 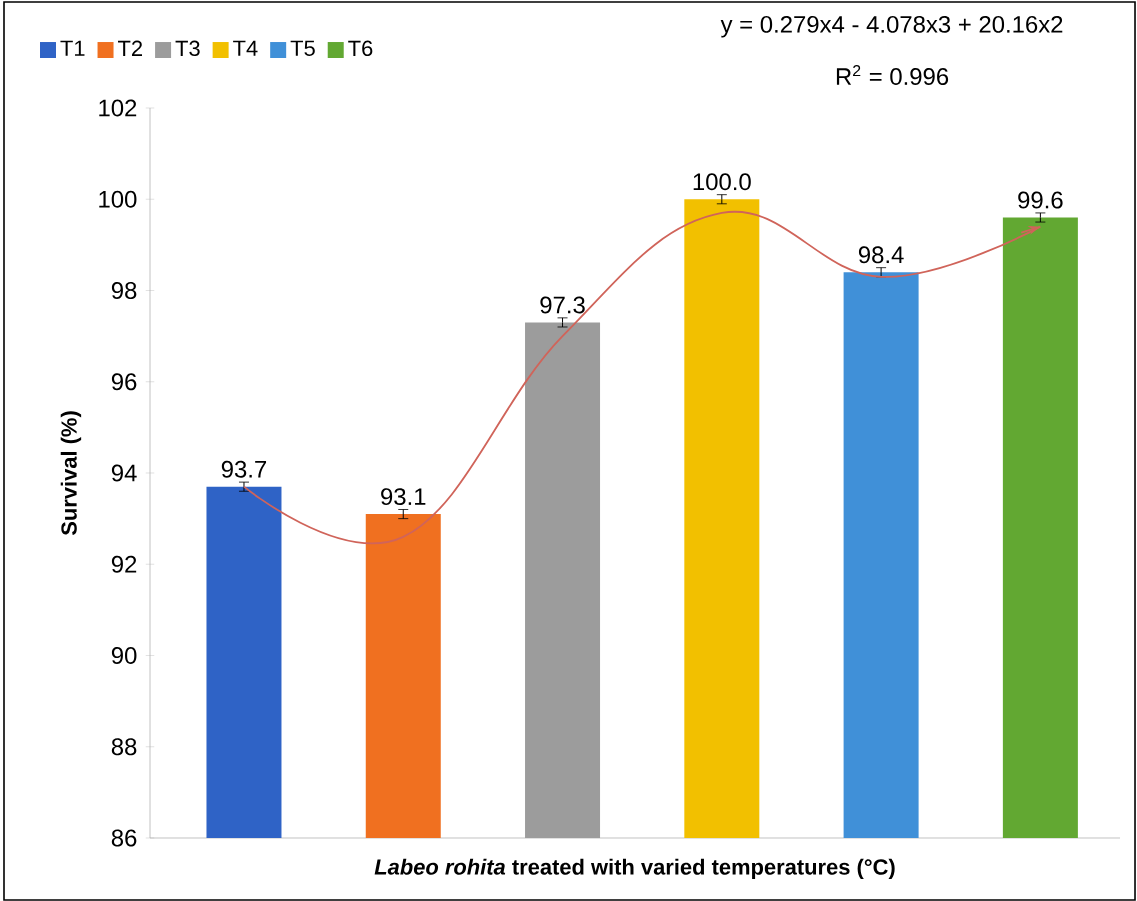 I want to click on legend-label: T1, so click(x=72, y=48).